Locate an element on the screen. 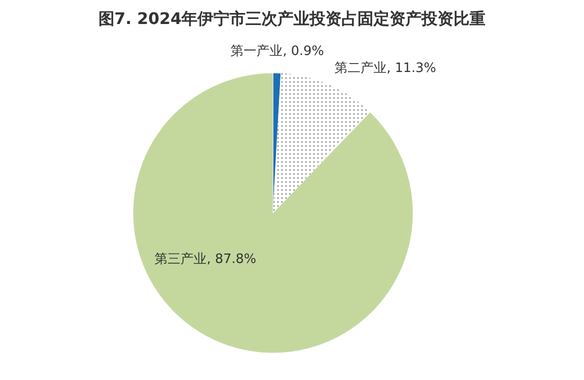 This screenshot has width=584, height=380. chart-title: 图7. 2024年伊宁市三次产业投资占固定资产投资比重 is located at coordinates (292, 18).